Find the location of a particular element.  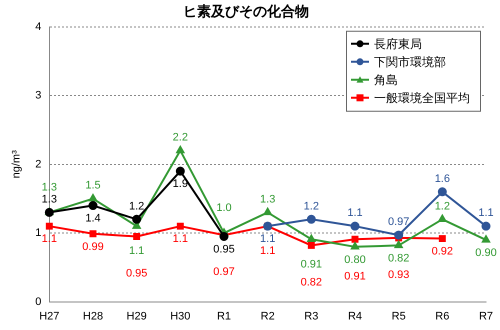

y-tick-label: 3 is located at coordinates (38, 96).